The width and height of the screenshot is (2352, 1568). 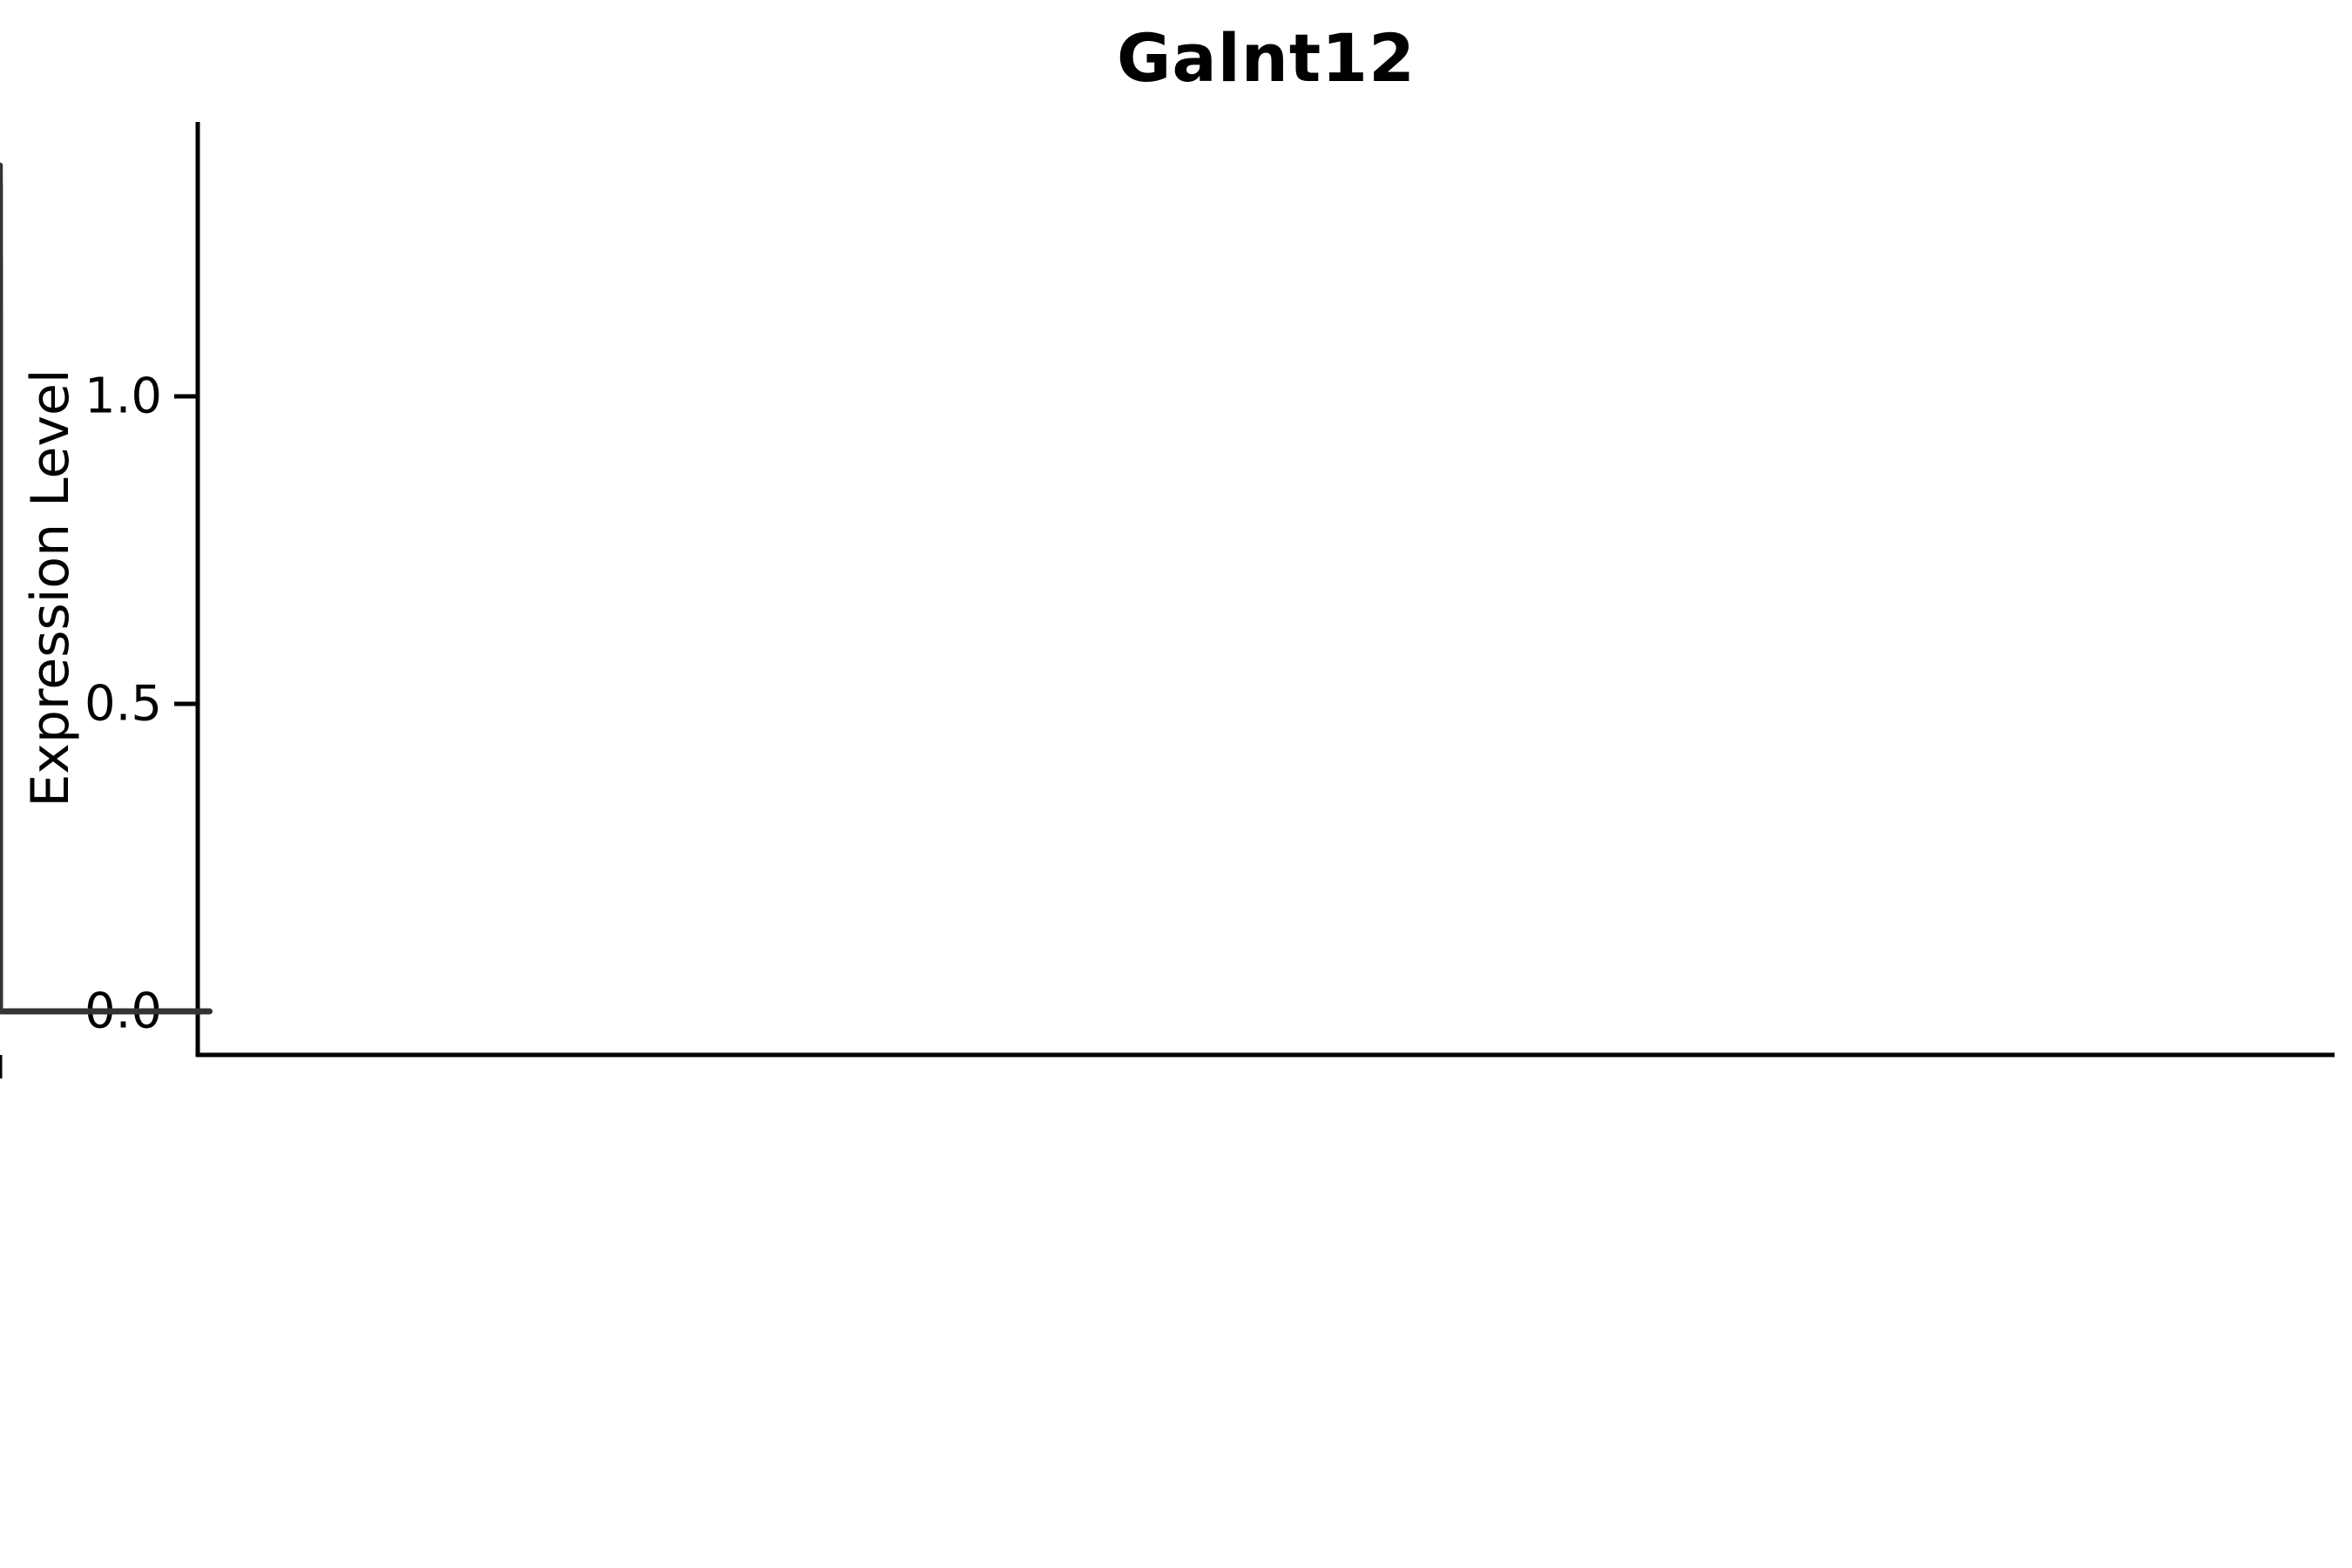 What do you see at coordinates (1266, 58) in the screenshot?
I see `page-title: Galnt12` at bounding box center [1266, 58].